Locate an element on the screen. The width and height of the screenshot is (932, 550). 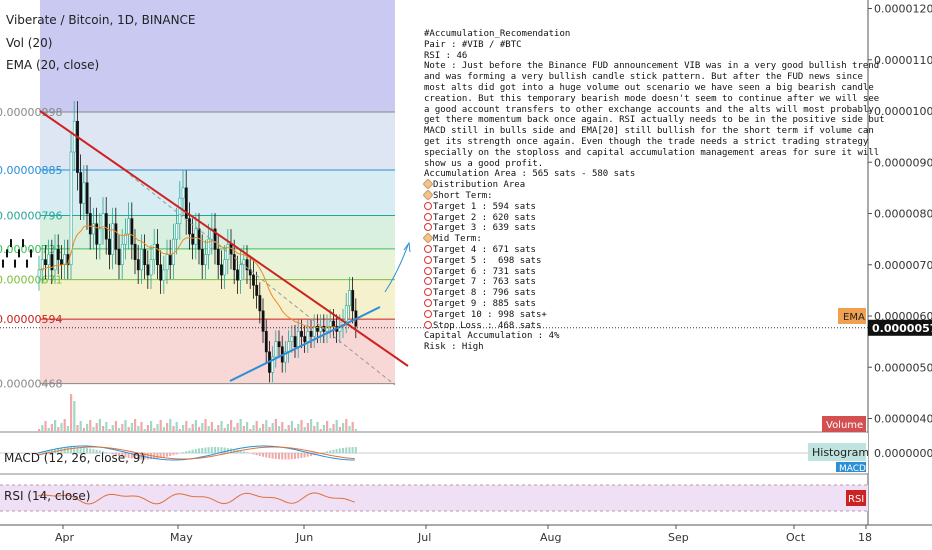
note-line: Stop Loss : 468 sats is located at coordinates (644, 326).